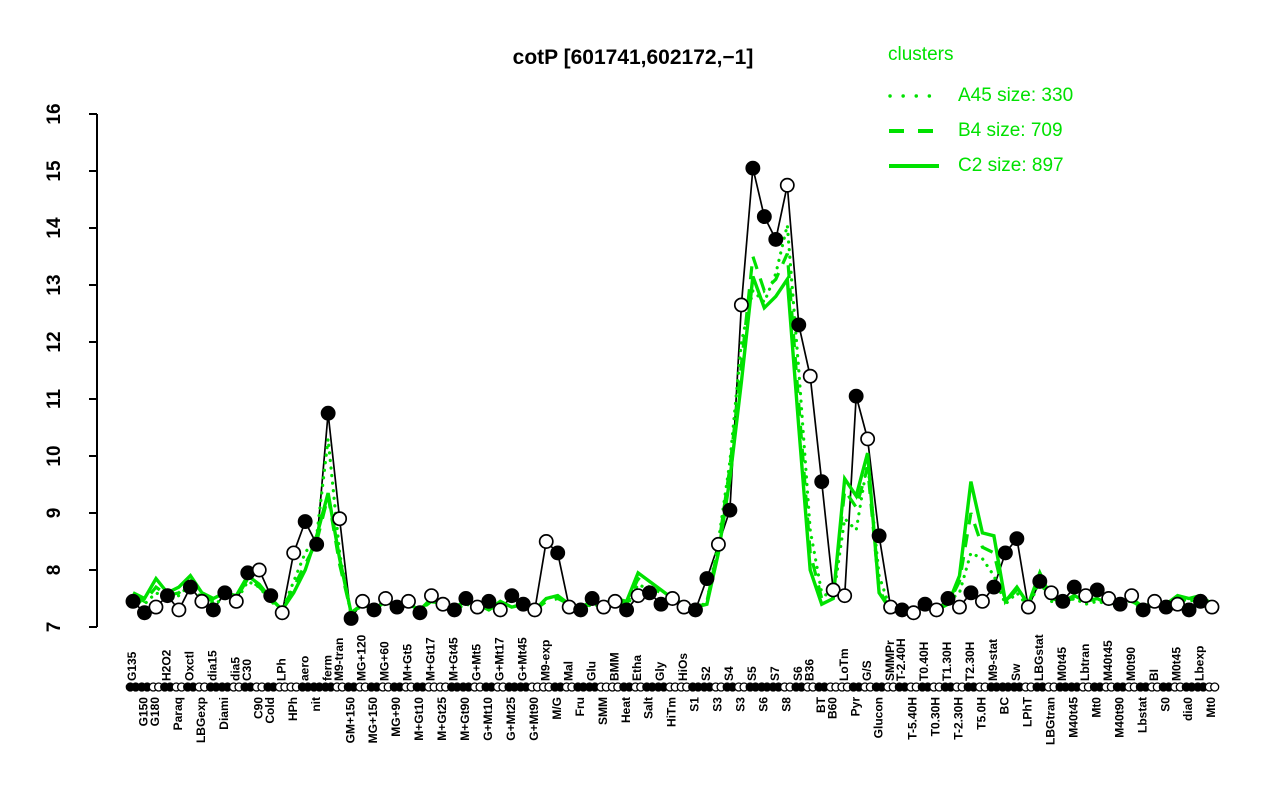 This screenshot has height=800, width=1280. I want to click on x-label-top: dia5, so click(235, 669).